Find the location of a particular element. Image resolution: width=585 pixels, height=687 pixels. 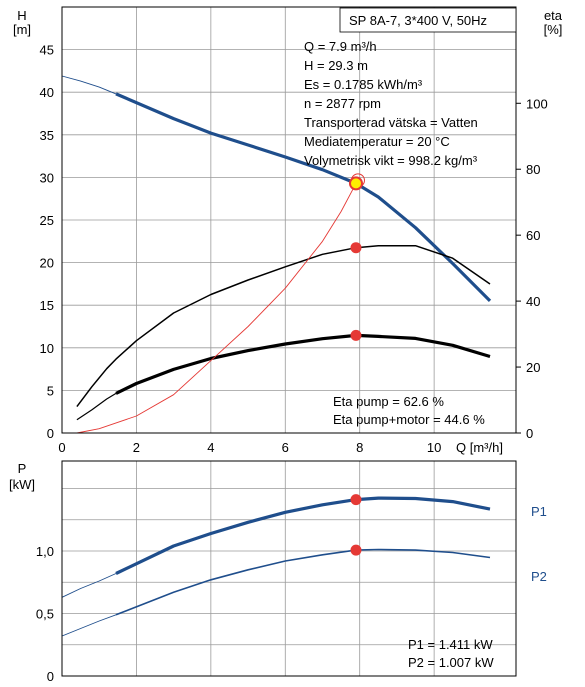

h-tick-label: 35 is located at coordinates (47, 135).